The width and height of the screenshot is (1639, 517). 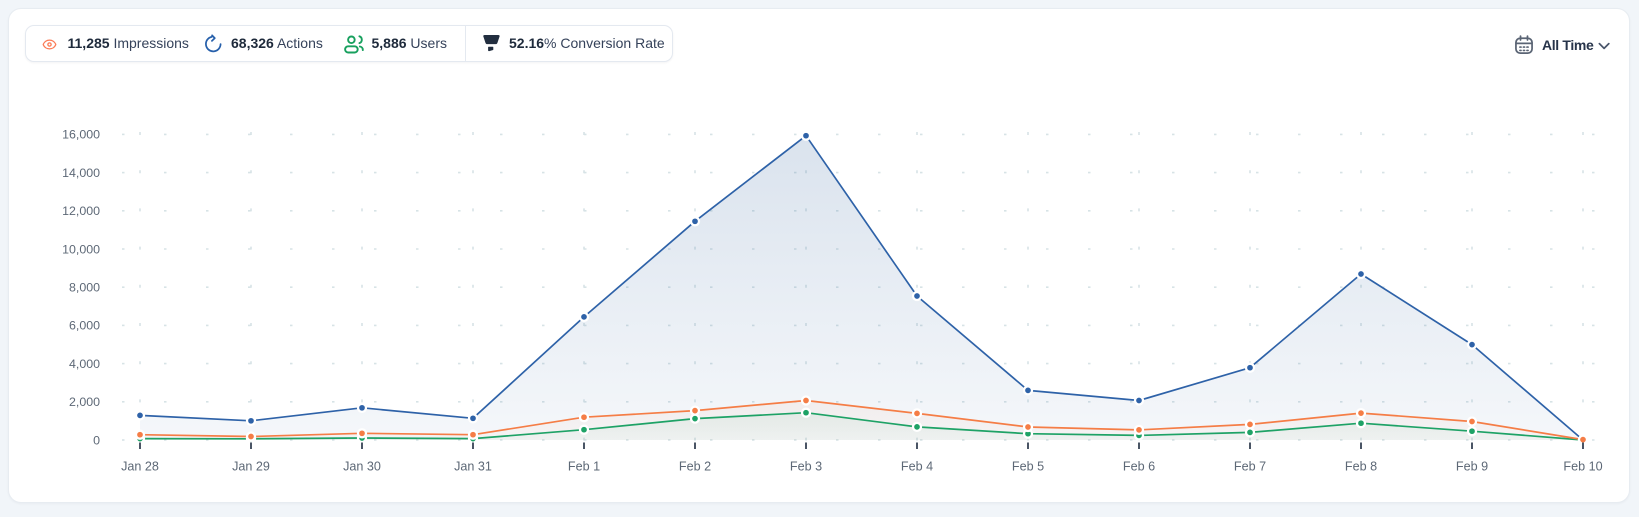 I want to click on svg-text: Jan 31, so click(x=473, y=466).